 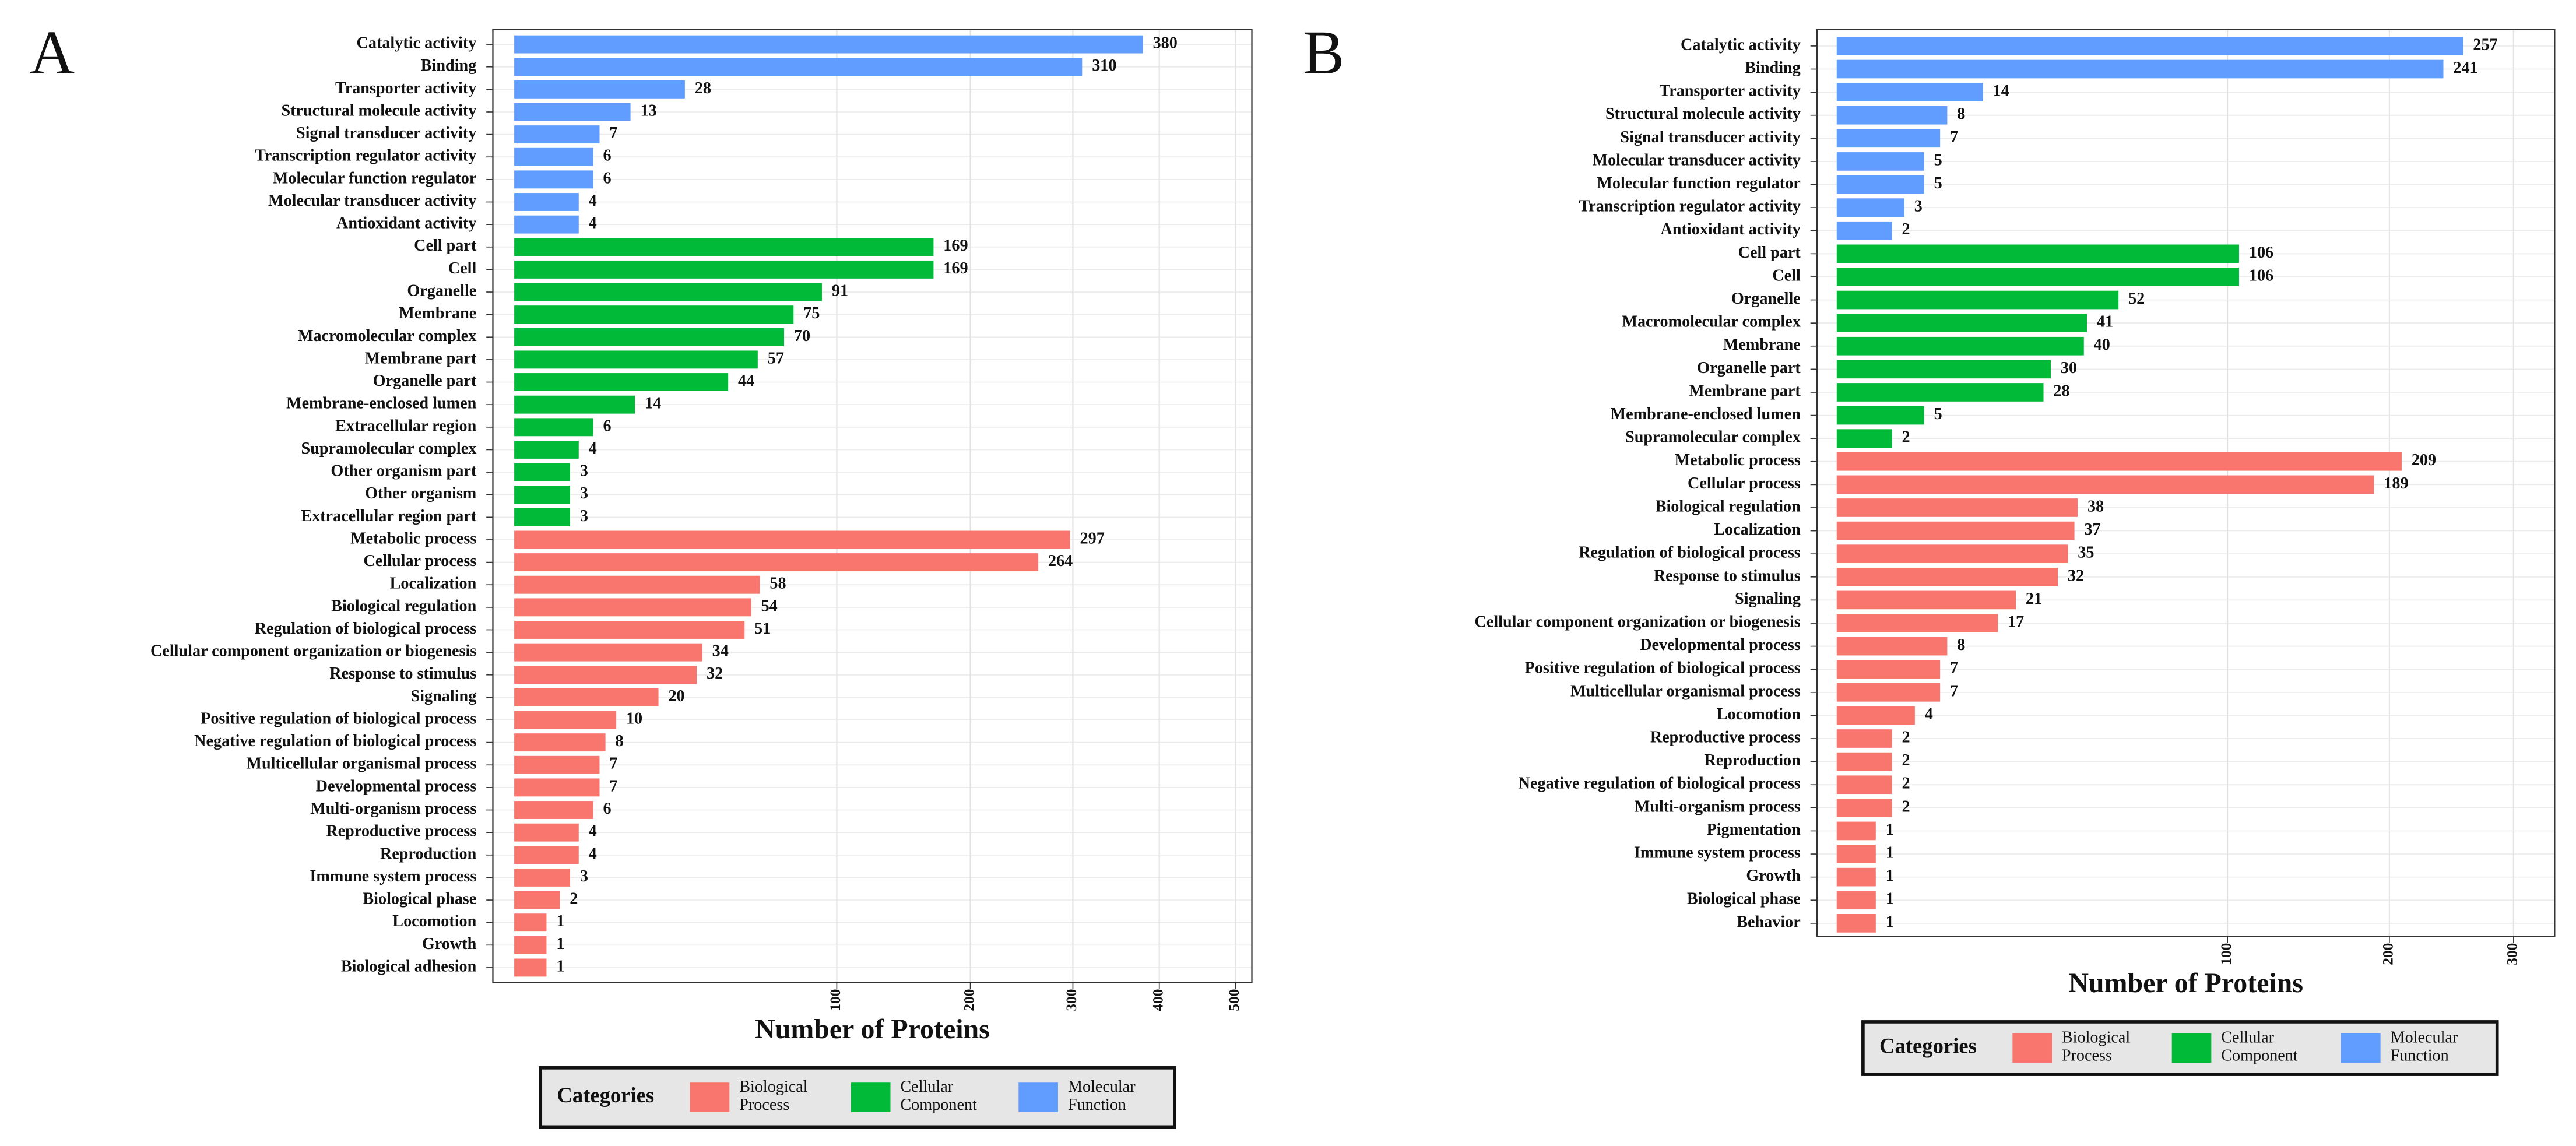 What do you see at coordinates (375, 178) in the screenshot?
I see `category-label: Molecular function regulator` at bounding box center [375, 178].